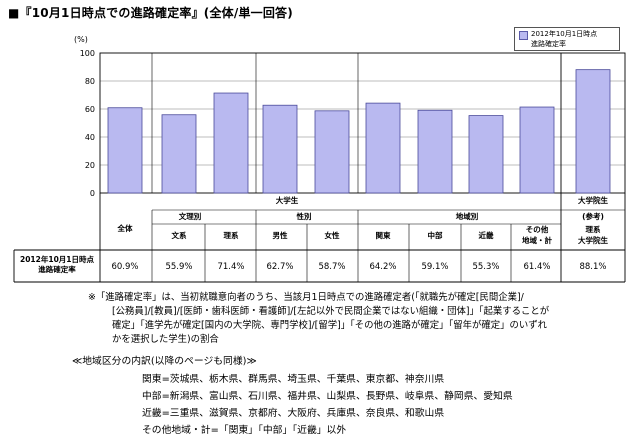 The image size is (640, 444). Describe the element at coordinates (124, 267) in the screenshot. I see `value-label-0: 60.9%` at that location.